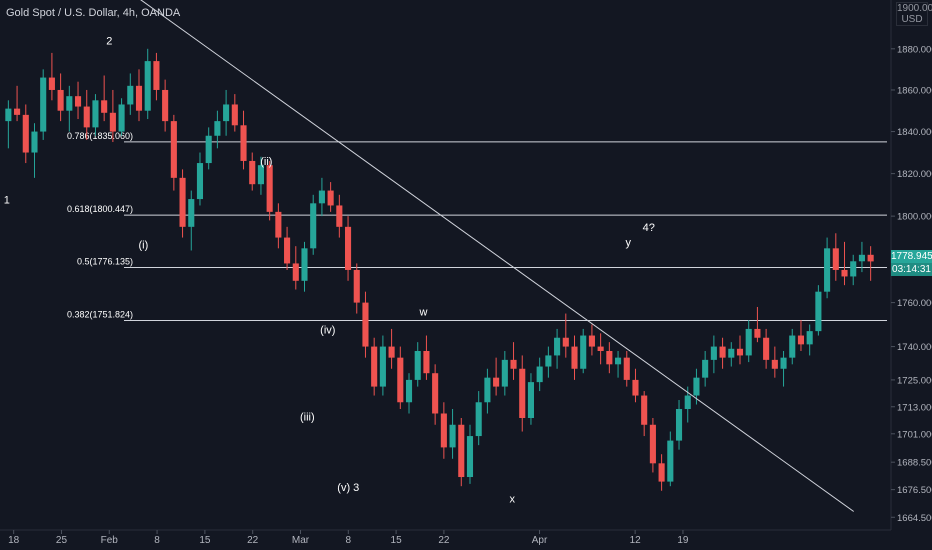  What do you see at coordinates (636, 540) in the screenshot?
I see `x-tick-label: 12` at bounding box center [636, 540].